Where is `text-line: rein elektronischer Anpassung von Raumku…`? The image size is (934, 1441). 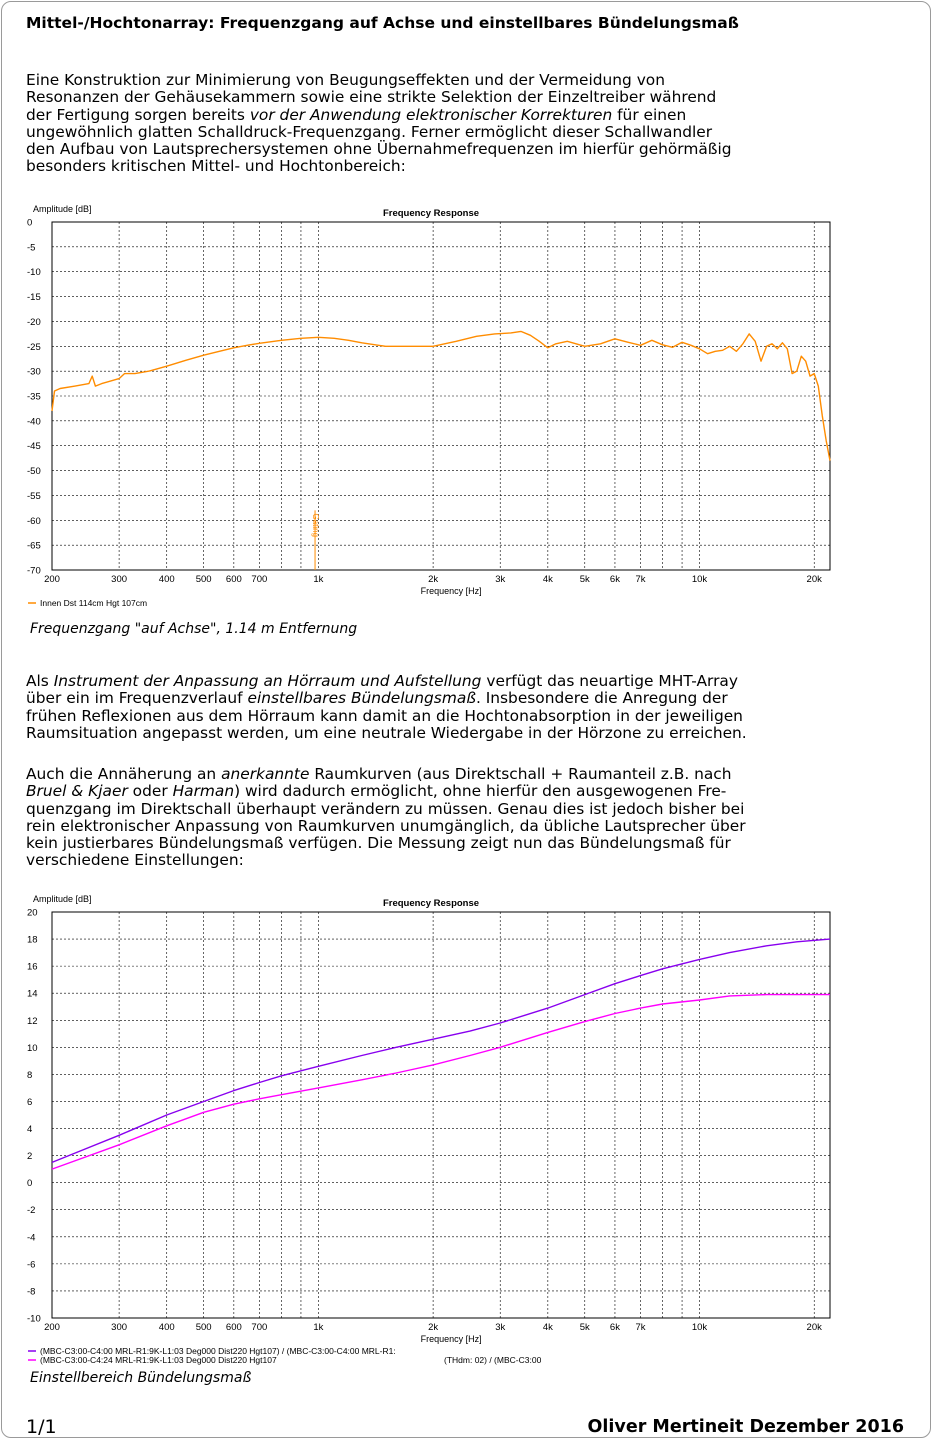
text-line: rein elektronischer Anpassung von Raumku… is located at coordinates (468, 825).